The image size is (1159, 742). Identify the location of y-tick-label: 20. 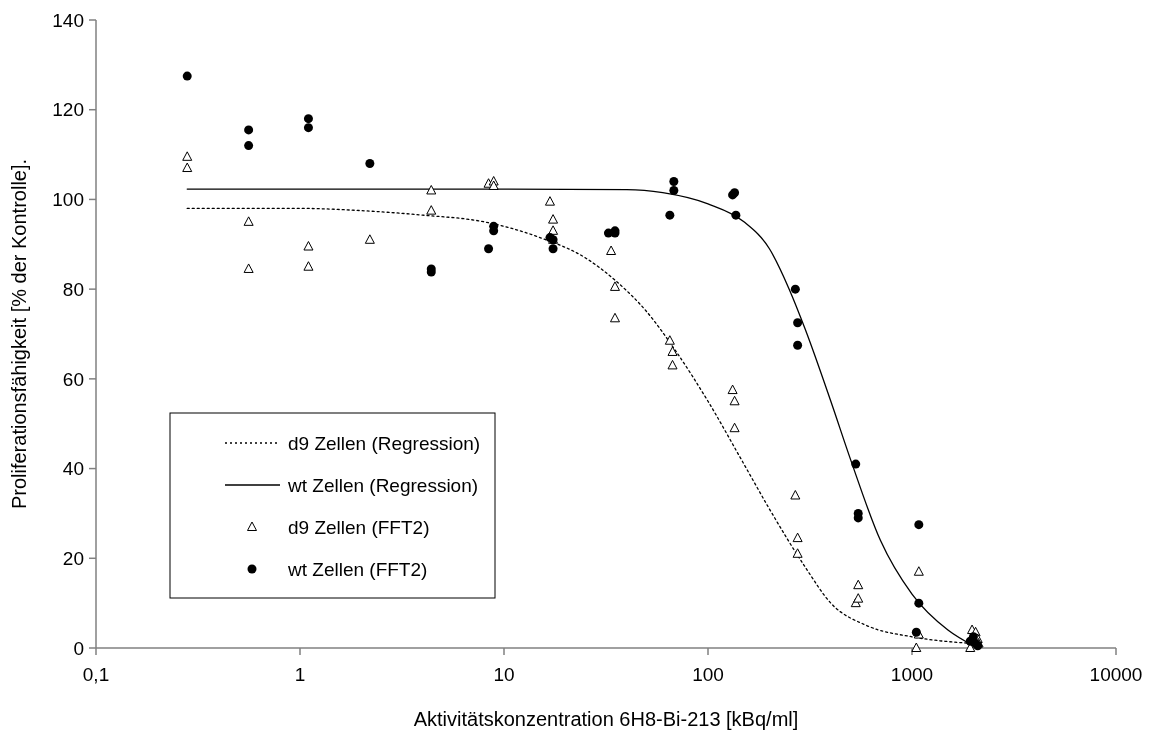
(73, 558).